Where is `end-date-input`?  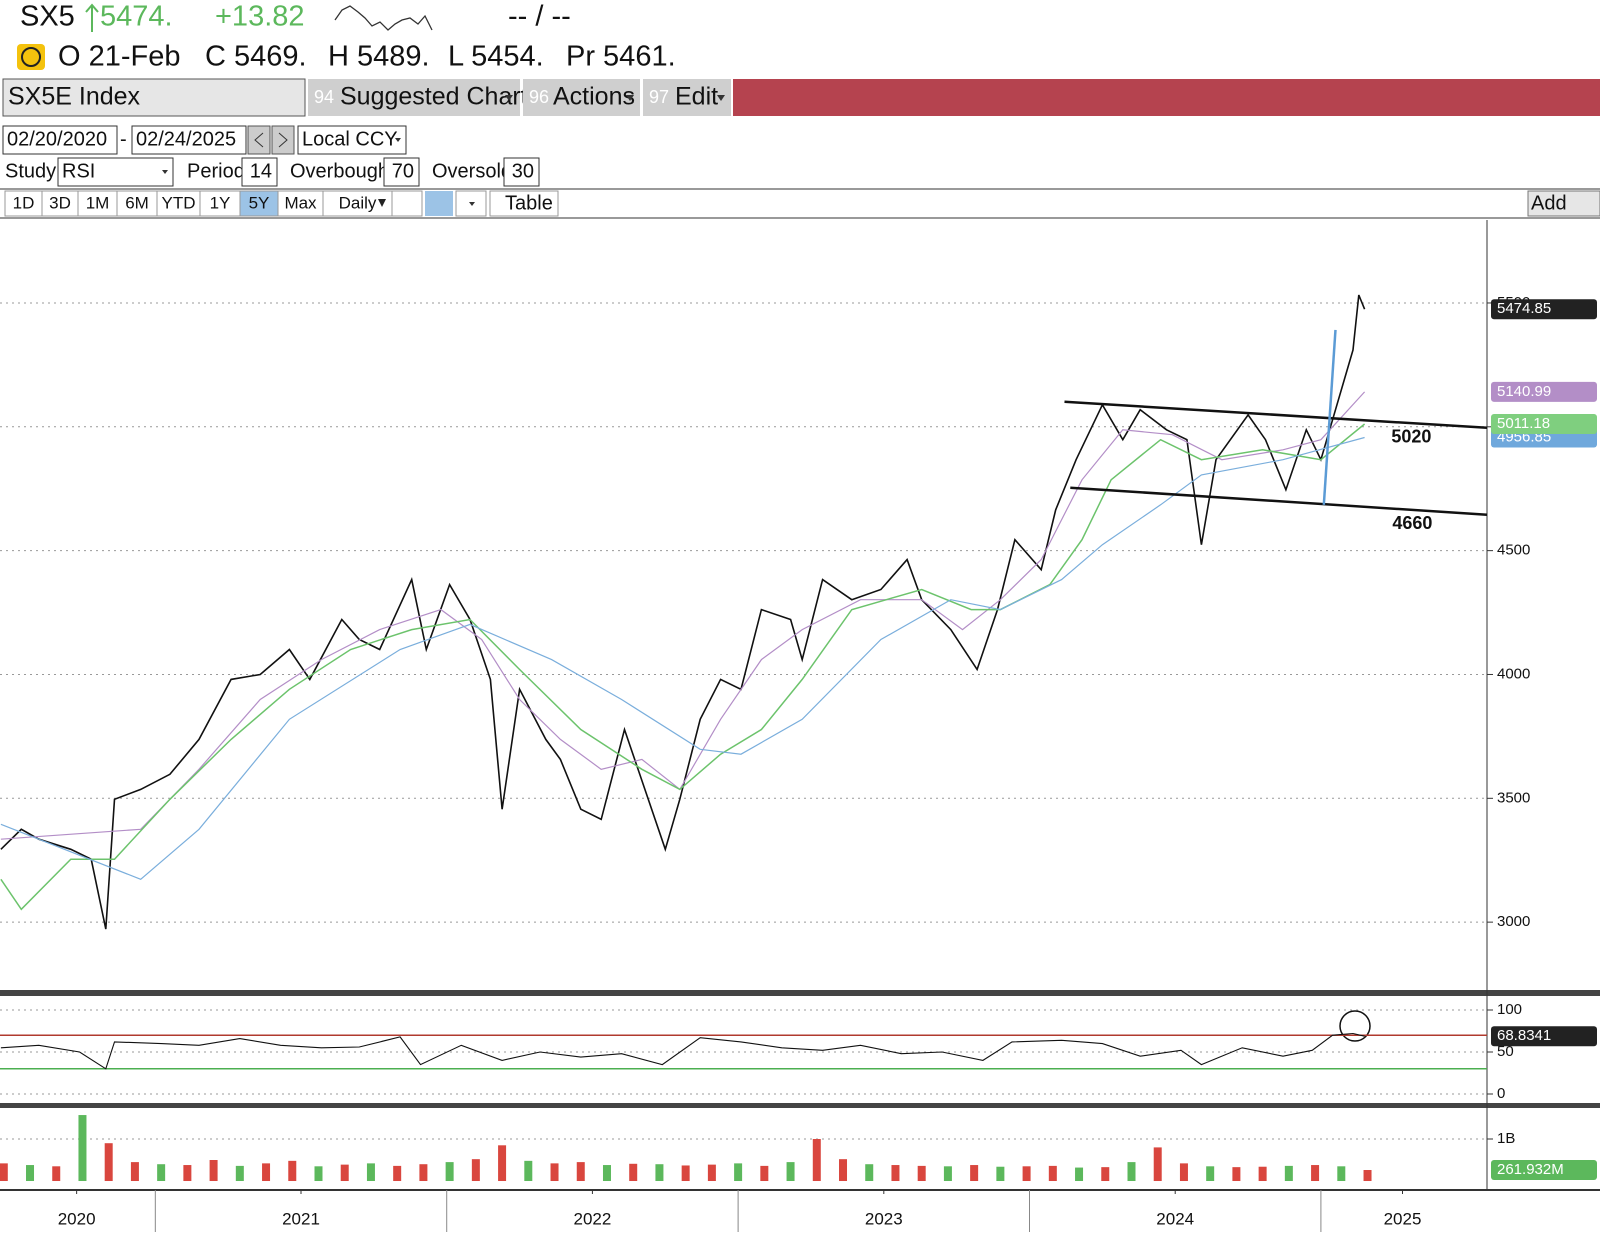 end-date-input is located at coordinates (189, 140).